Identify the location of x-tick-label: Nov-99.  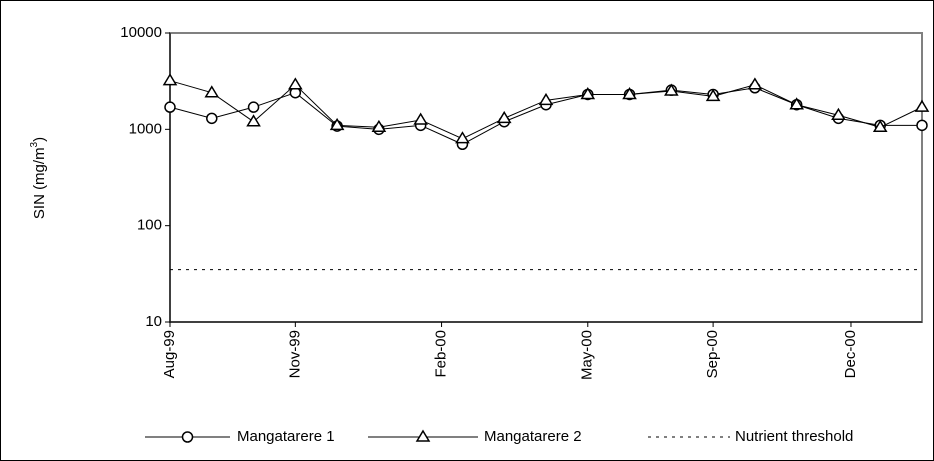
(294, 354).